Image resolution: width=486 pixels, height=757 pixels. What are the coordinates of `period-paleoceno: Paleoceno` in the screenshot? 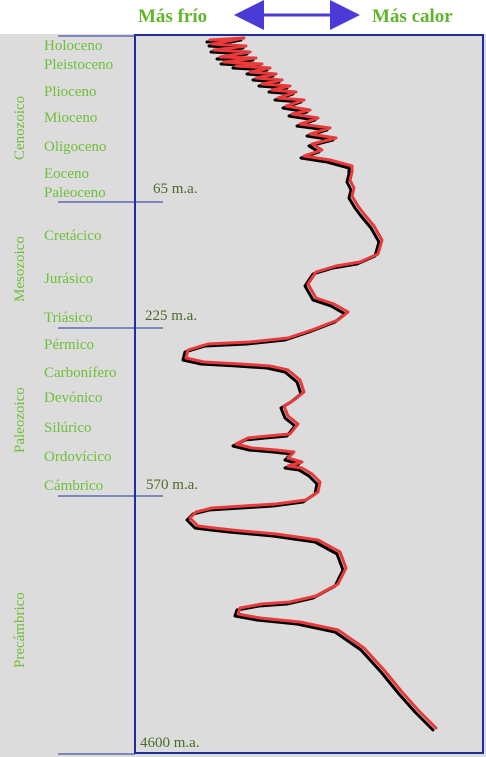 It's located at (75, 193).